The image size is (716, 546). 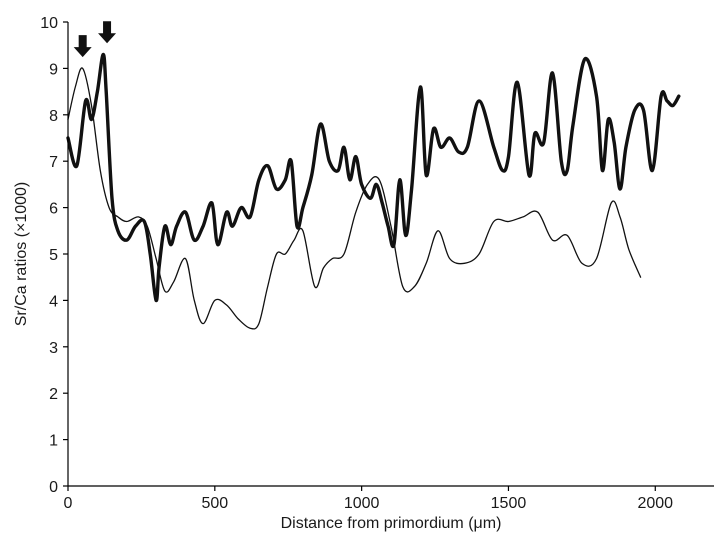 I want to click on x-tick-label: 1000, so click(x=362, y=503).